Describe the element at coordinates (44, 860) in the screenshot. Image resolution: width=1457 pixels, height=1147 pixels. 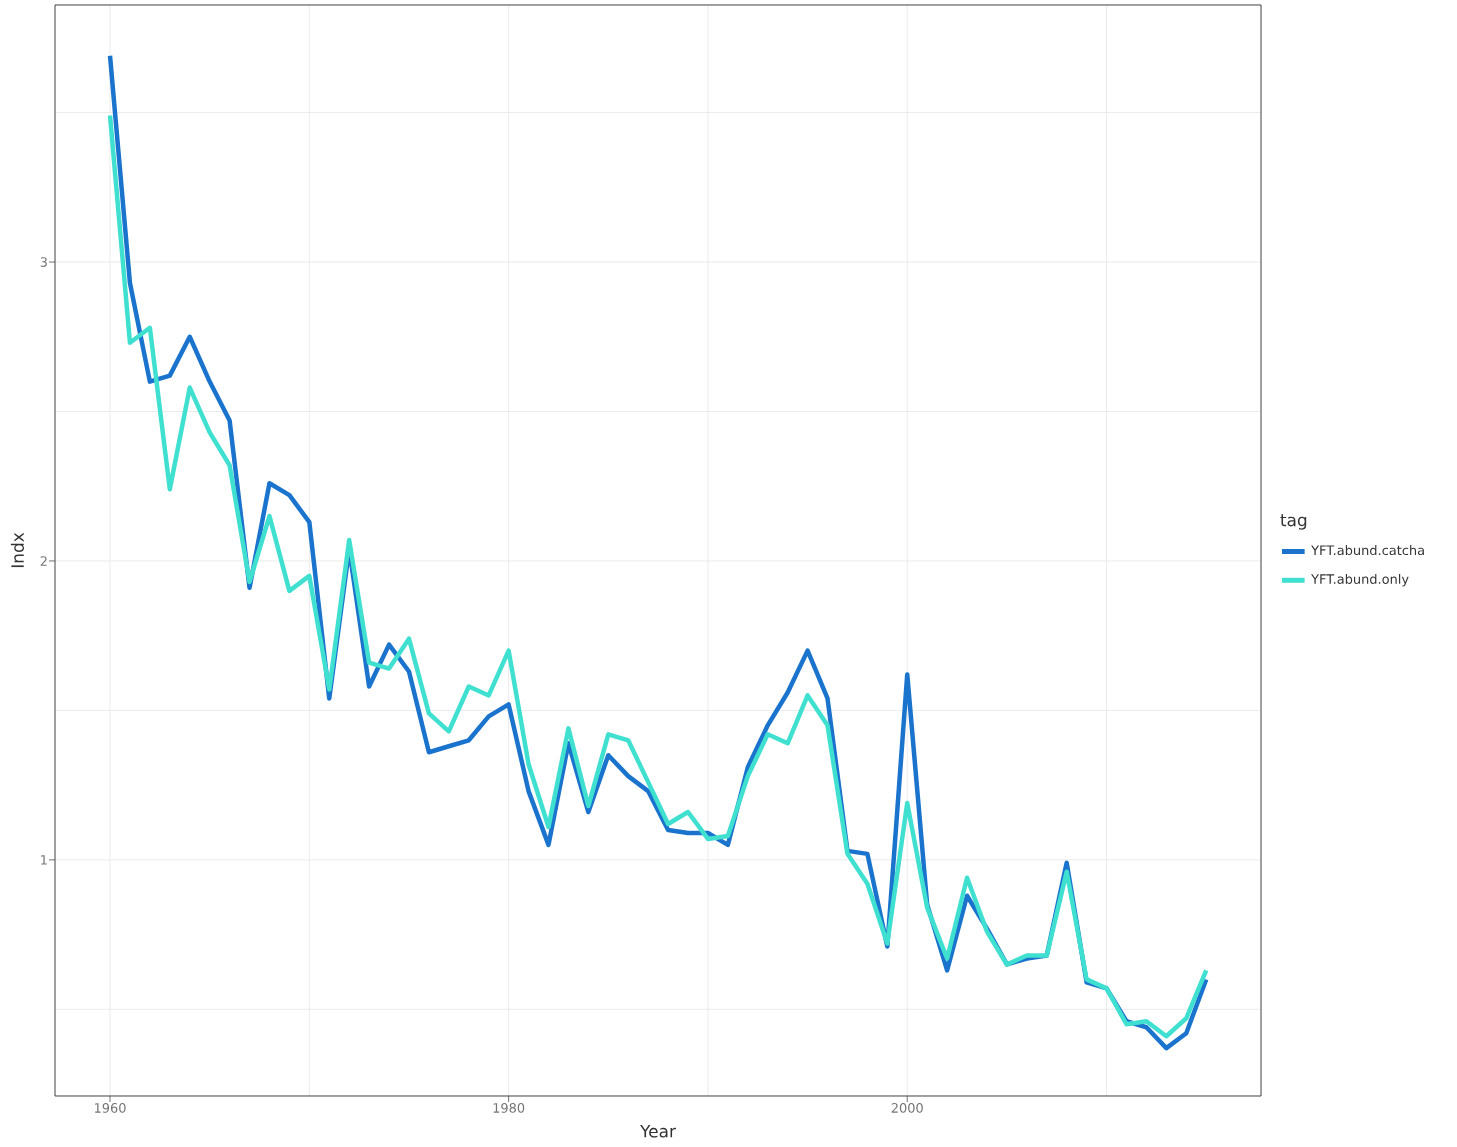
I see `y-tick-label: 1` at that location.